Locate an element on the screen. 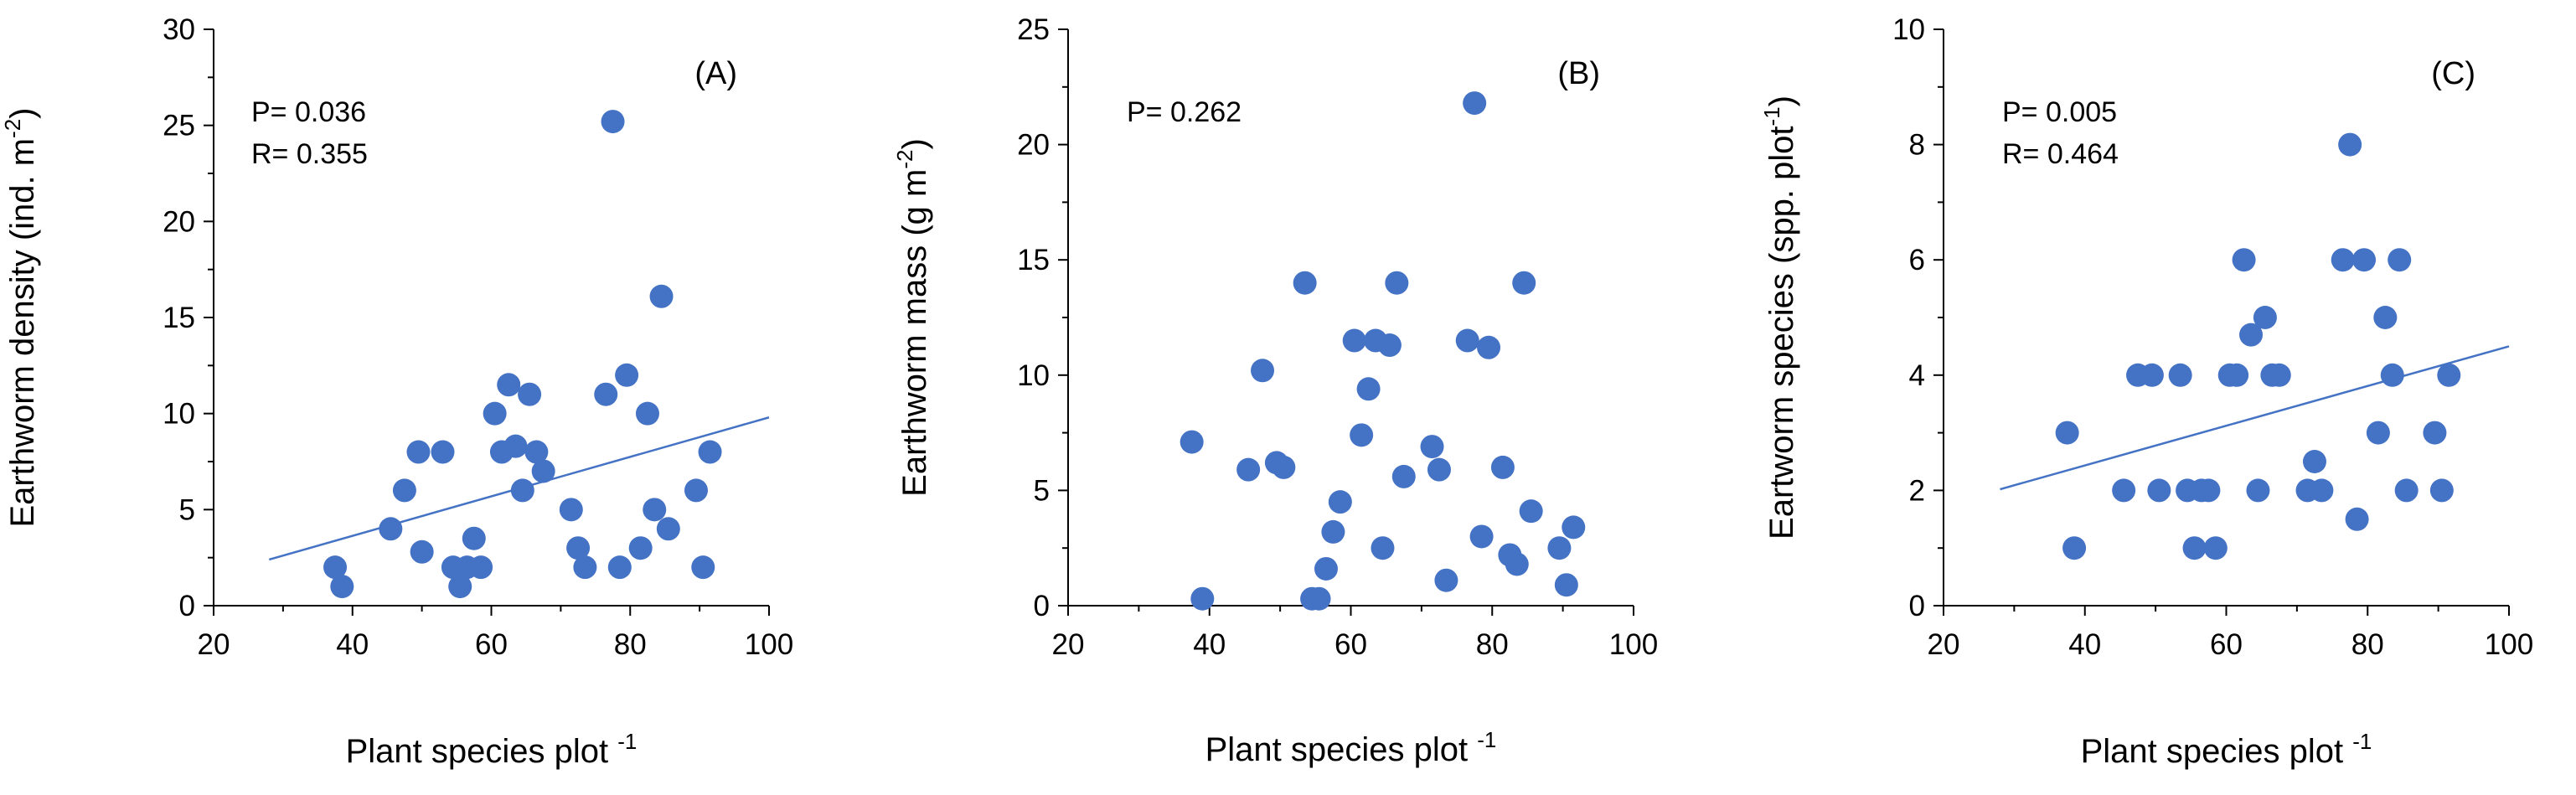 The image size is (2576, 795). y-tick-label: 8 is located at coordinates (1917, 145).